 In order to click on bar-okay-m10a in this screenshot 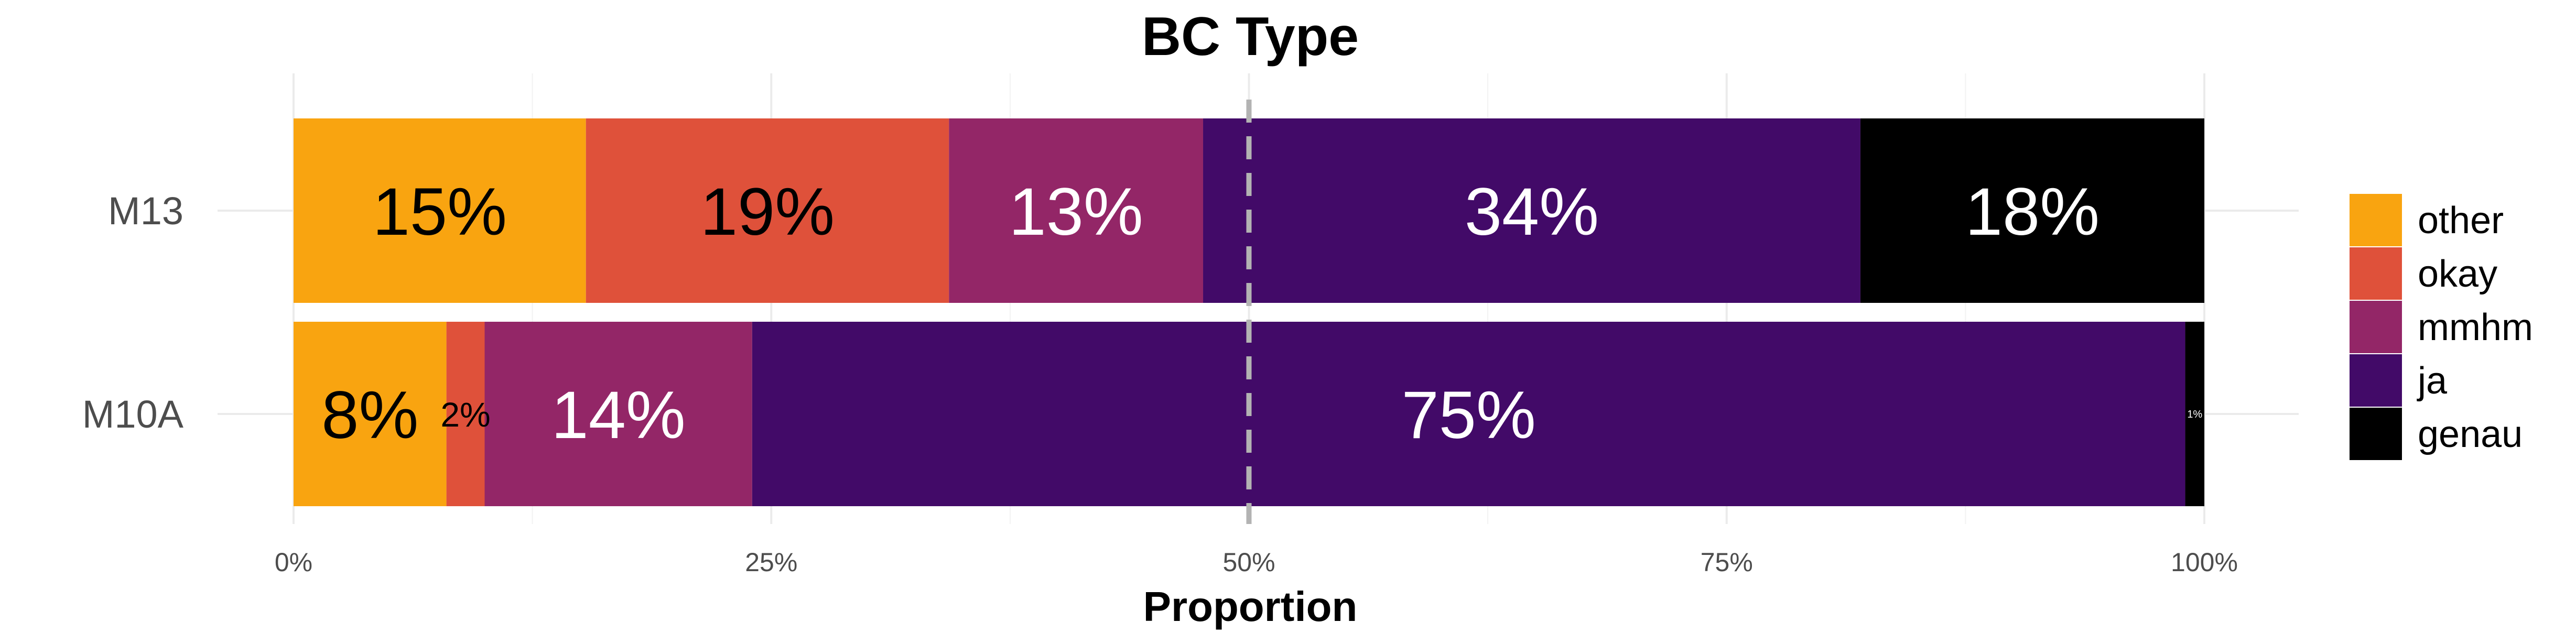, I will do `click(465, 414)`.